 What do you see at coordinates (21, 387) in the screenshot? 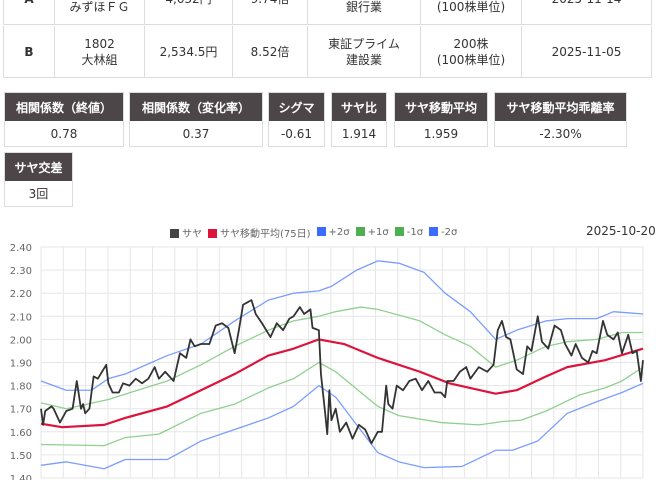
I see `y-tick-label: 1.80` at bounding box center [21, 387].